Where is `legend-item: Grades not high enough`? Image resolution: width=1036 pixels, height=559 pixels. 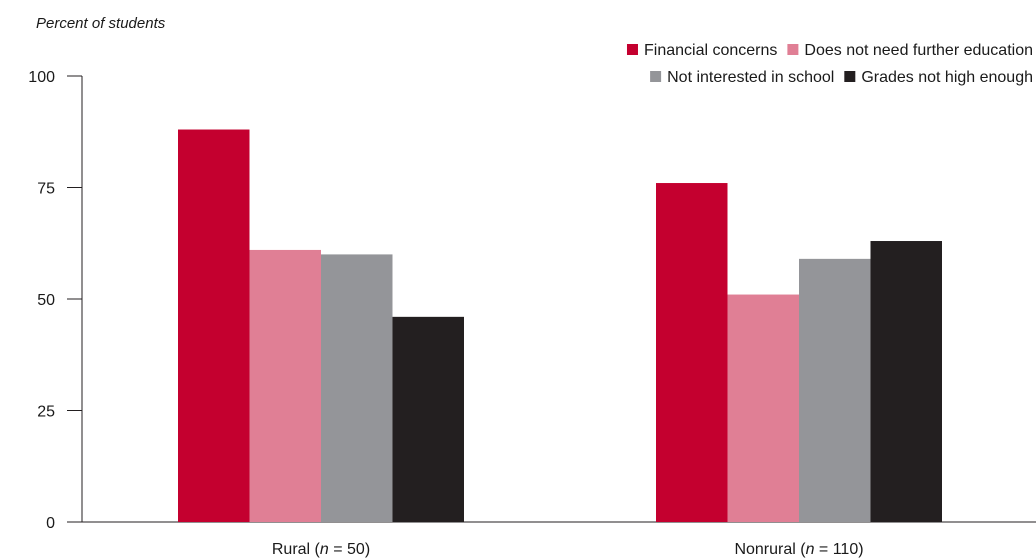 legend-item: Grades not high enough is located at coordinates (938, 77).